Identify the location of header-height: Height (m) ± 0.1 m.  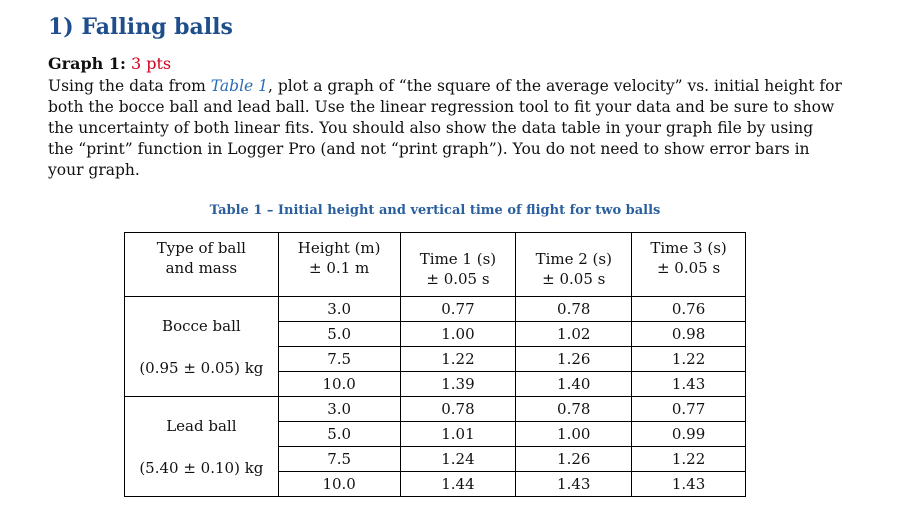
(339, 264).